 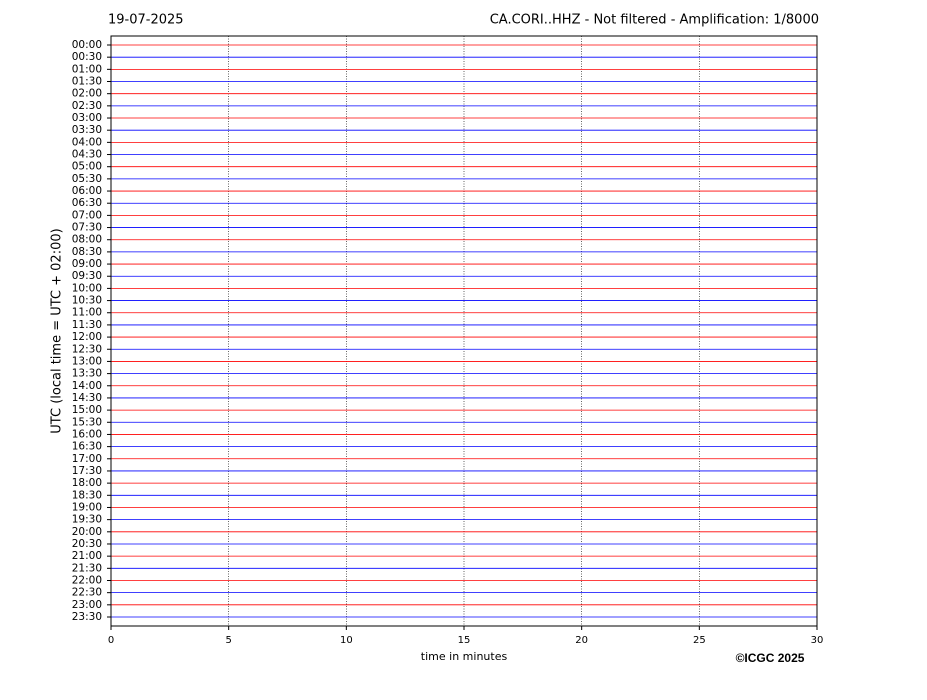 What do you see at coordinates (87, 568) in the screenshot?
I see `y-tick-label: 21:30` at bounding box center [87, 568].